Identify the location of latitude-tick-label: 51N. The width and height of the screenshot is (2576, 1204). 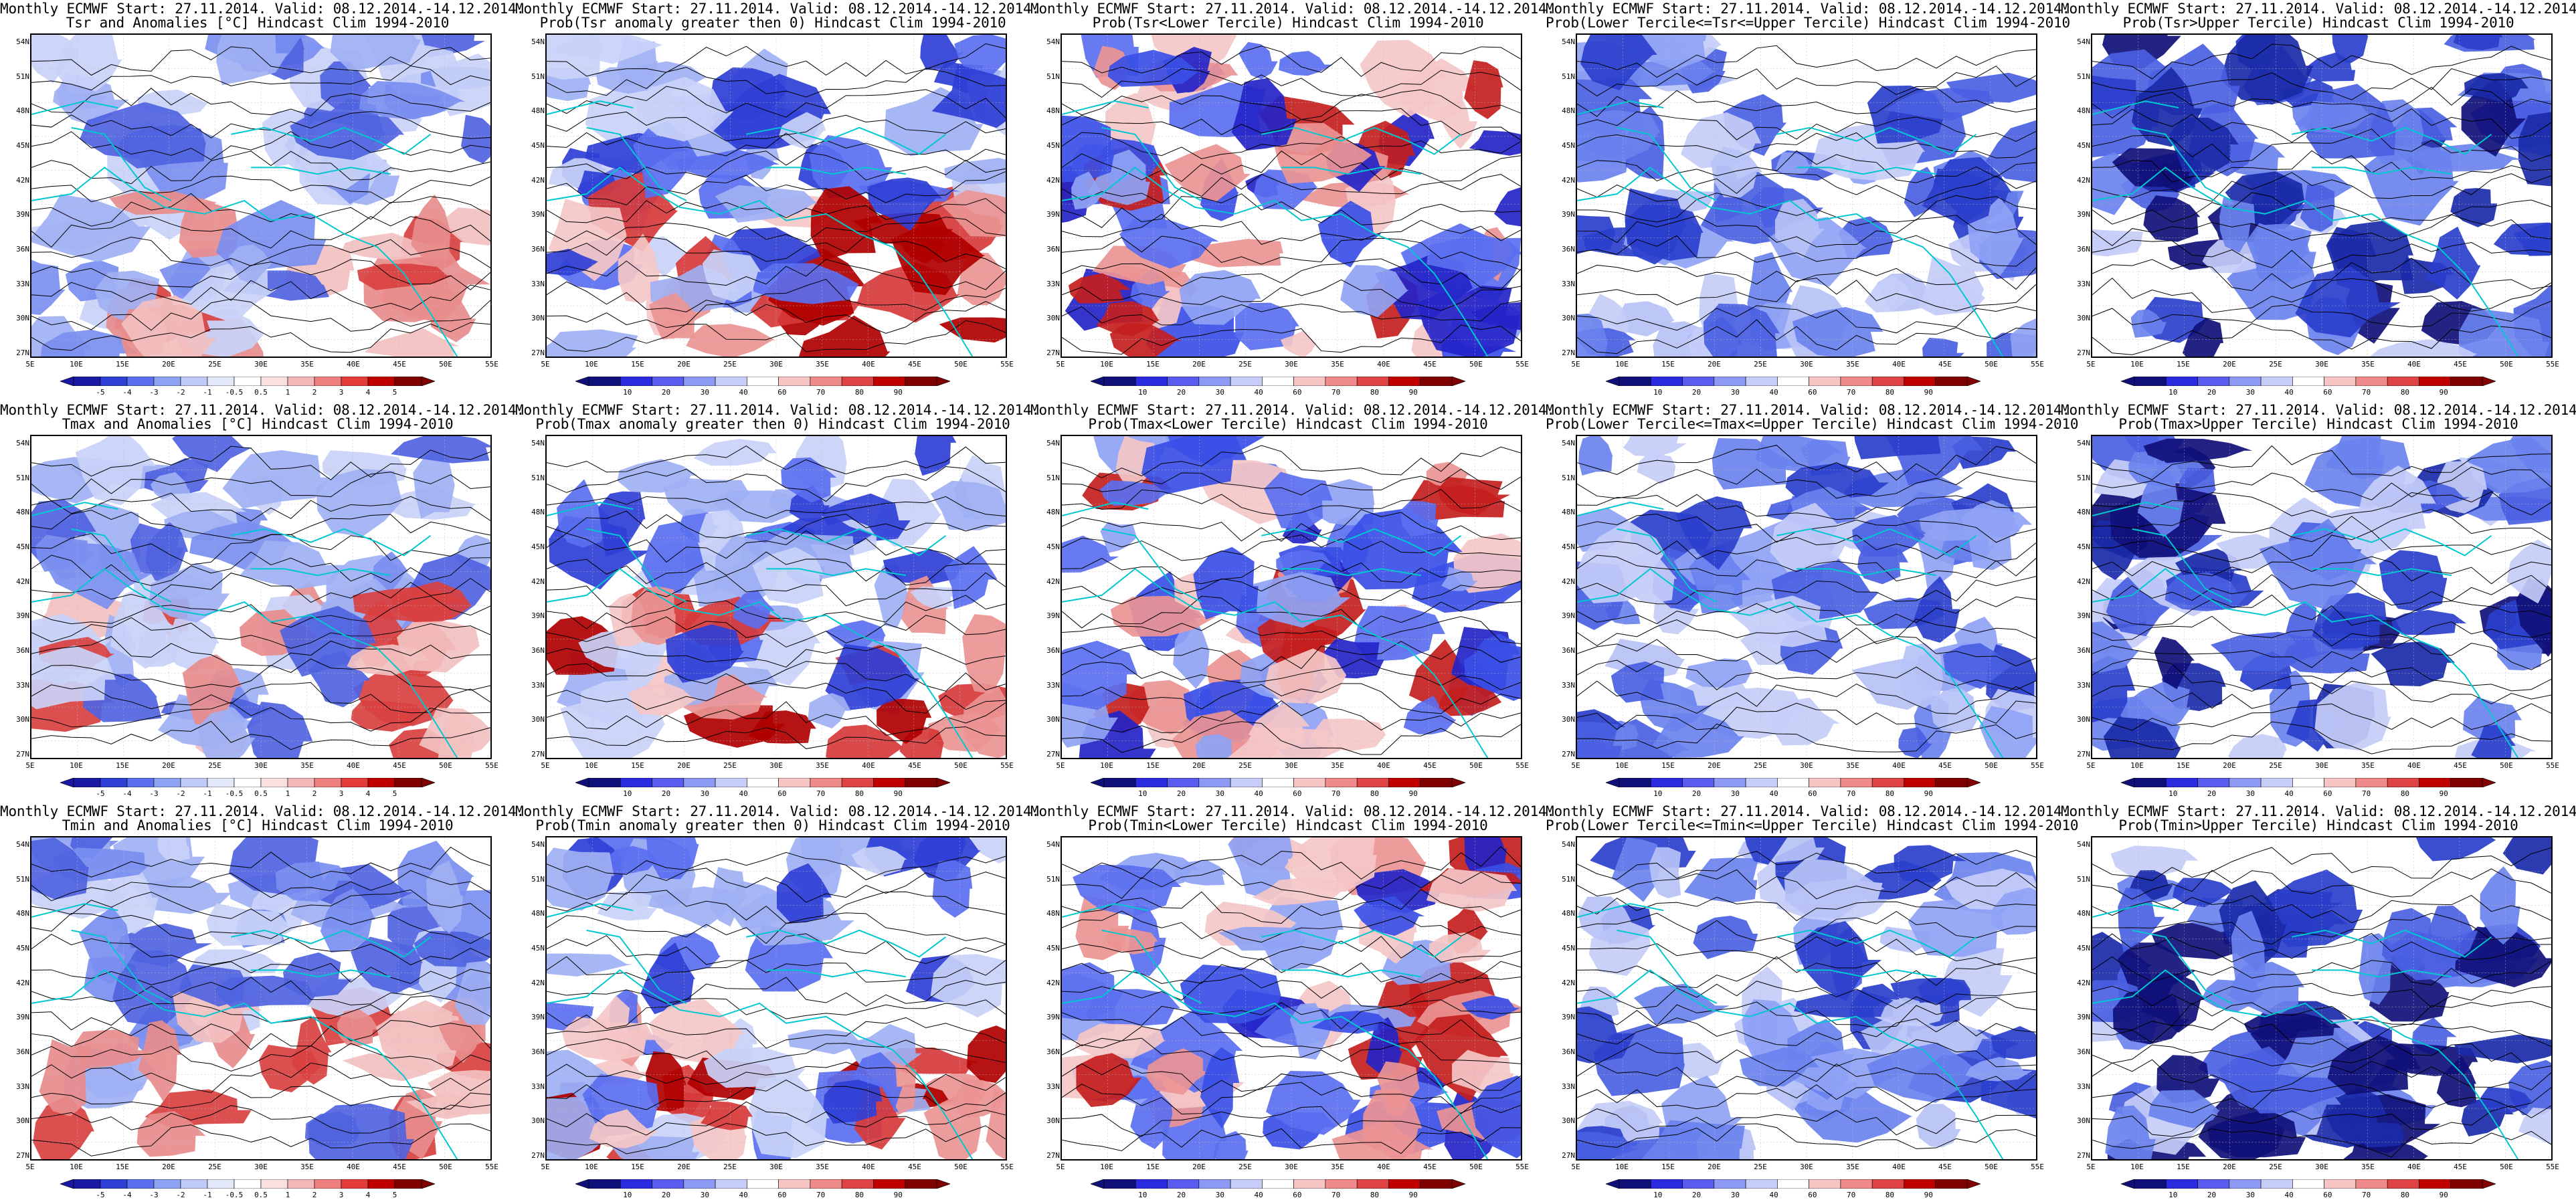
(538, 76).